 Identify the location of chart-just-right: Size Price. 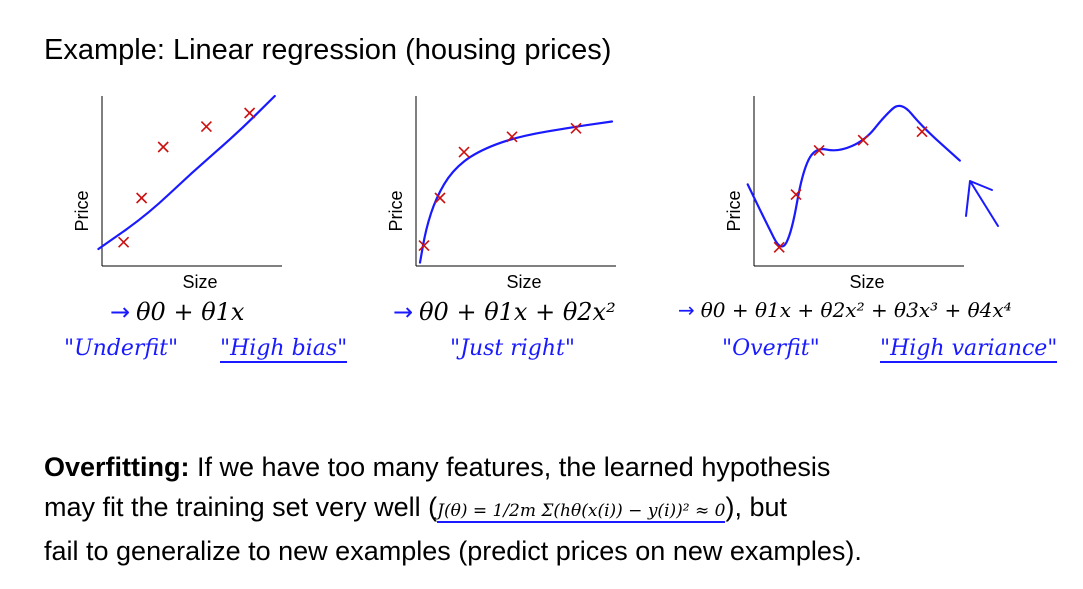
(501, 190).